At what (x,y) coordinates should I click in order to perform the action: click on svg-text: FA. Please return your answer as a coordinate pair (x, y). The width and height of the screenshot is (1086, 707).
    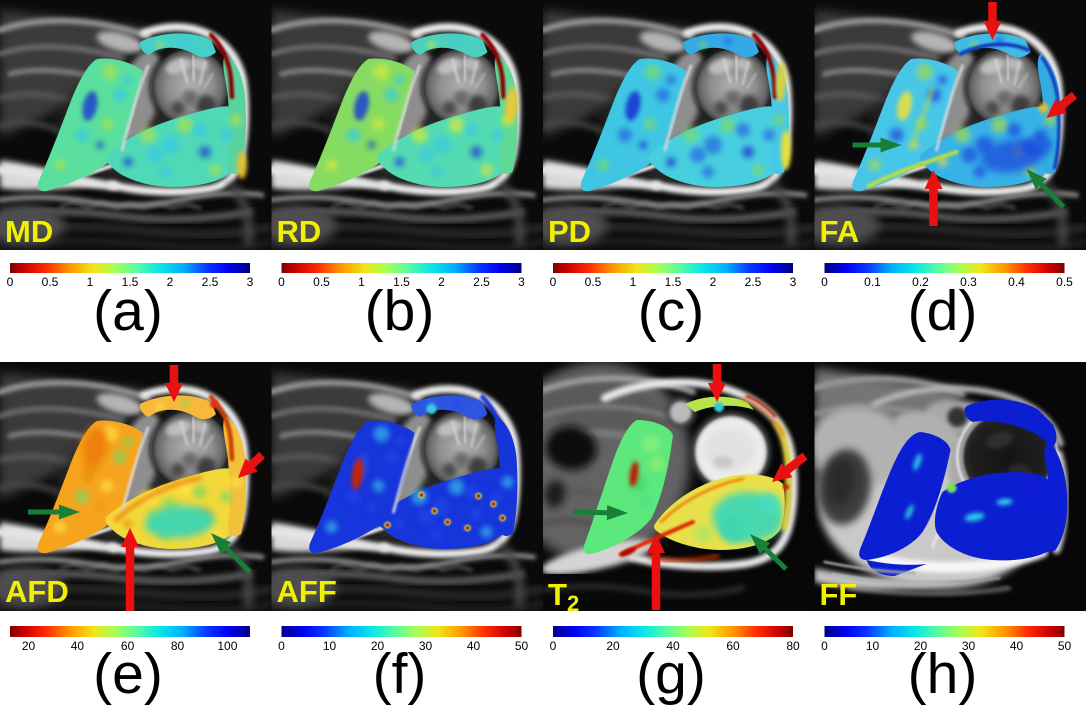
    Looking at the image, I should click on (840, 231).